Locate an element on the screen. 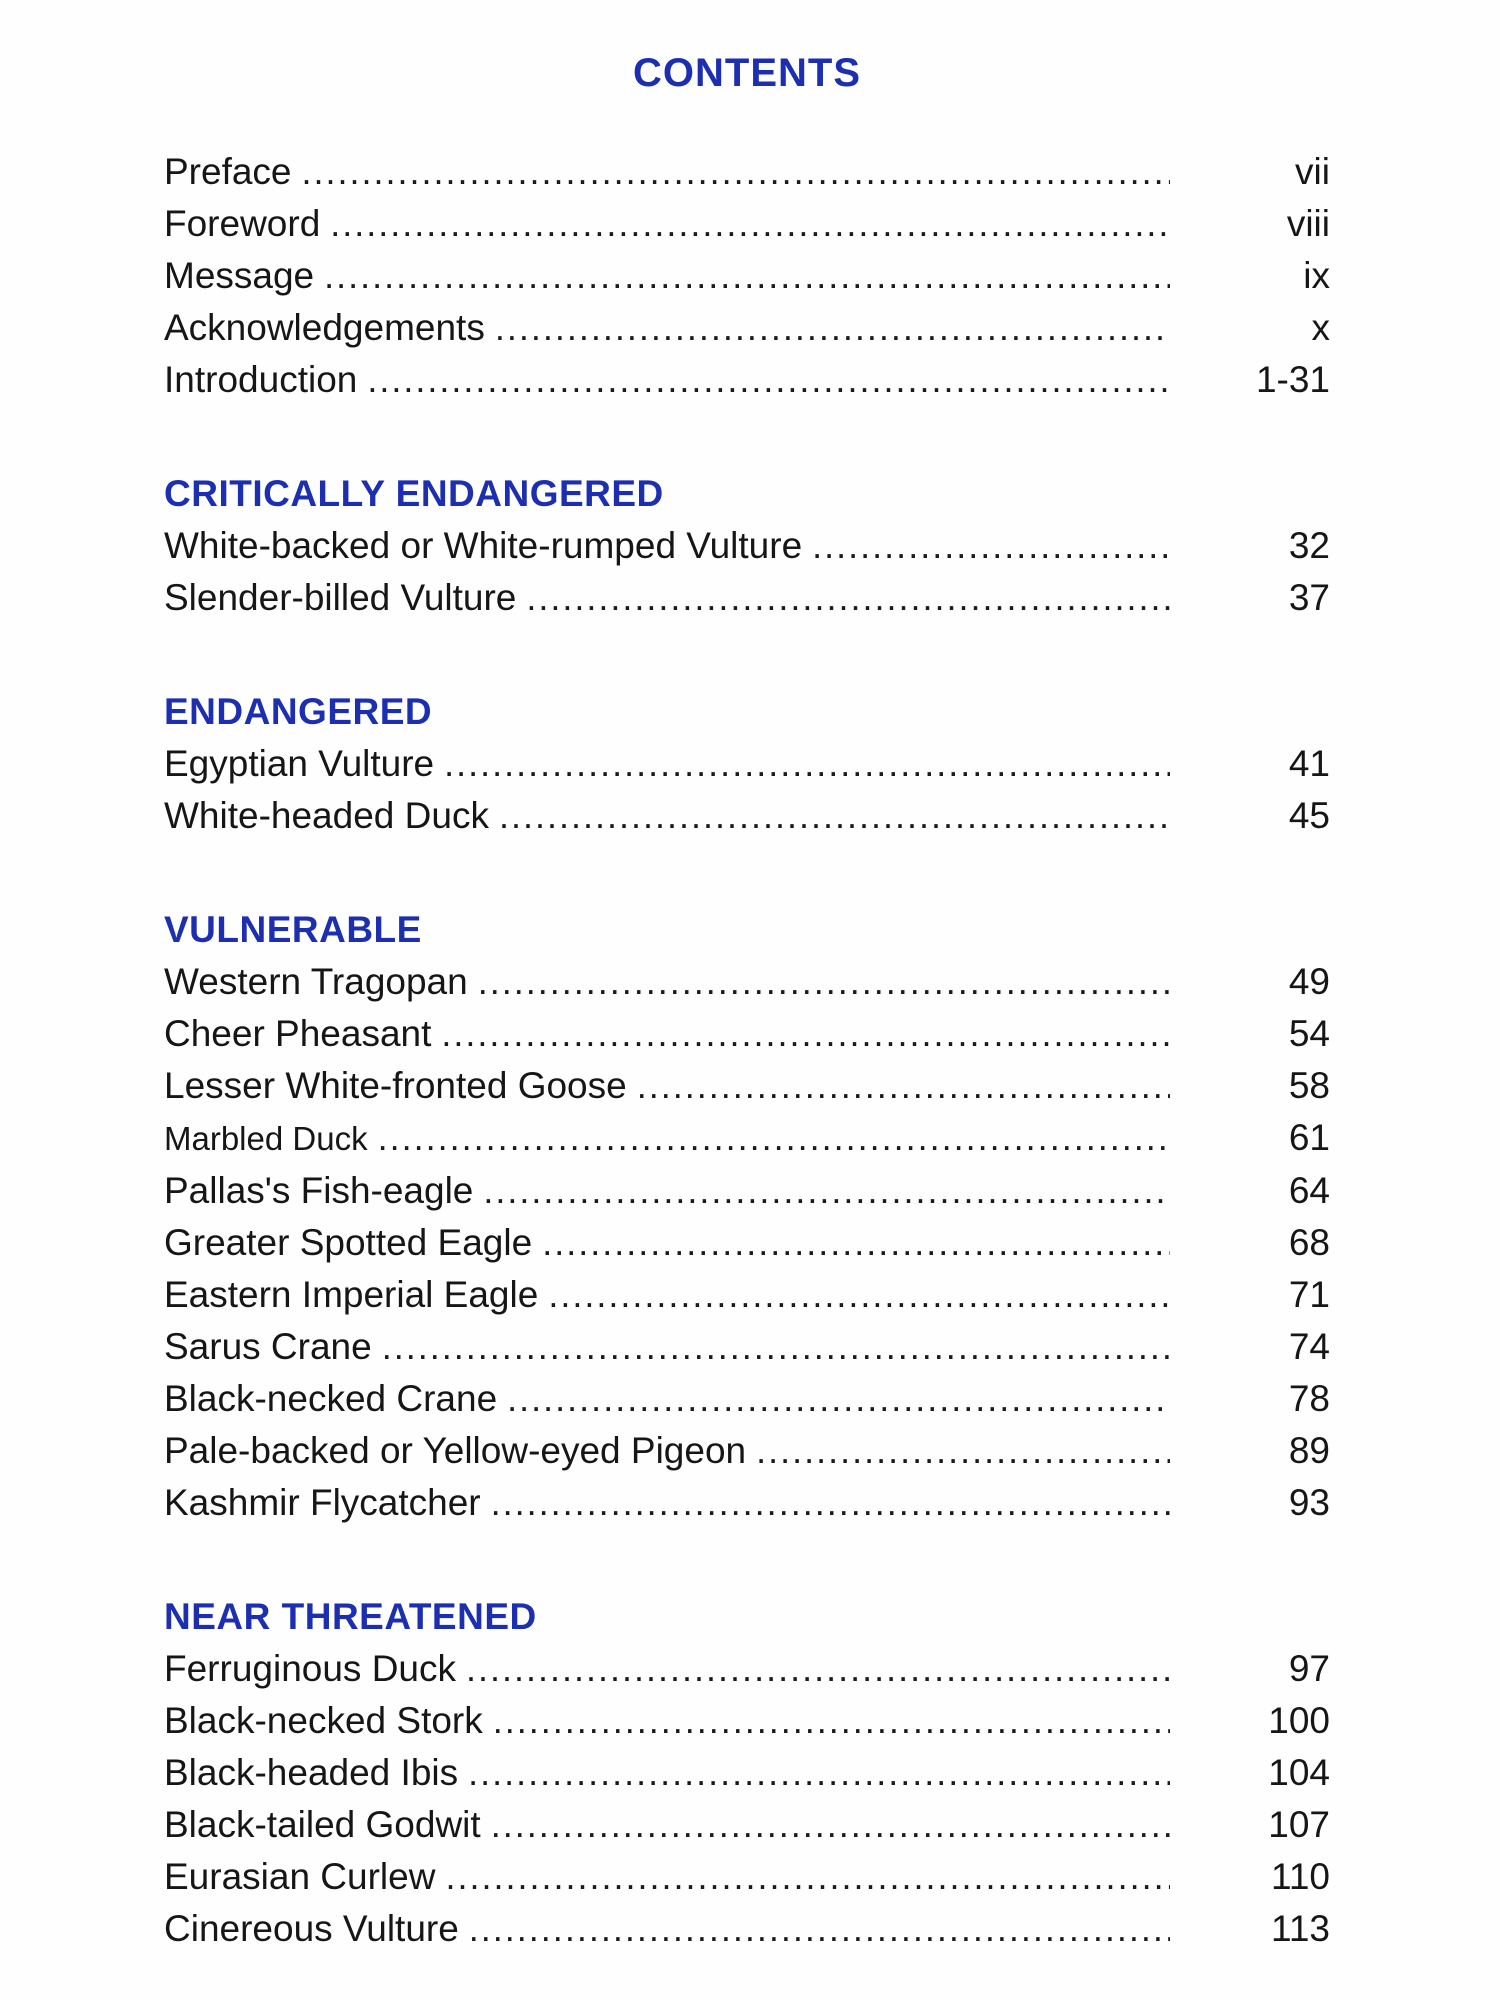  toc-entry: Introduction 1-31 is located at coordinates (747, 380).